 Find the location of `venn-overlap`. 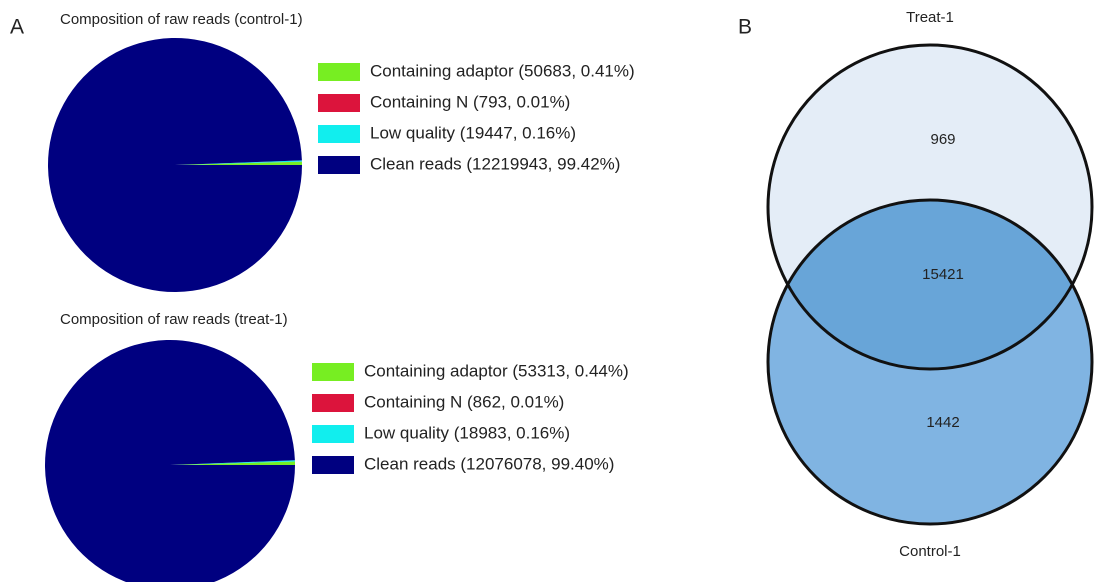

venn-overlap is located at coordinates (930, 284).